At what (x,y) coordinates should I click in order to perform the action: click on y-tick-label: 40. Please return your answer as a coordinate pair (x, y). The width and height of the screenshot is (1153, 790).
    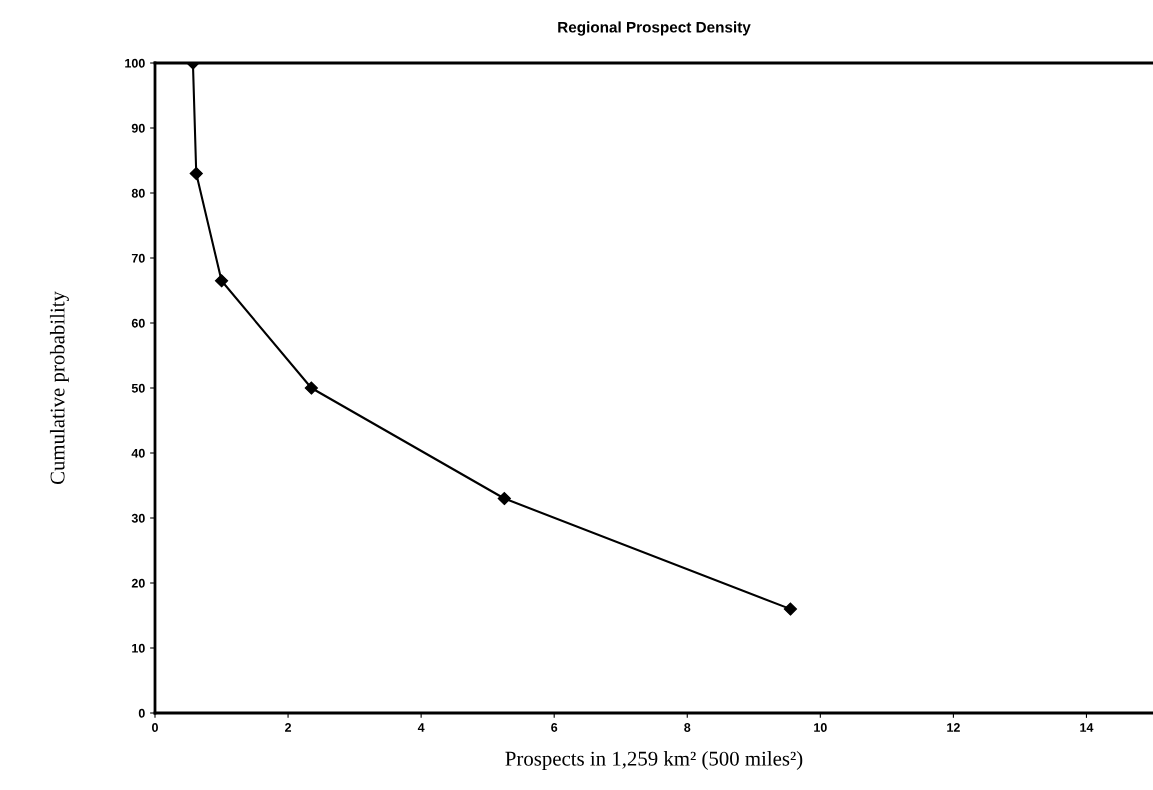
    Looking at the image, I should click on (138, 453).